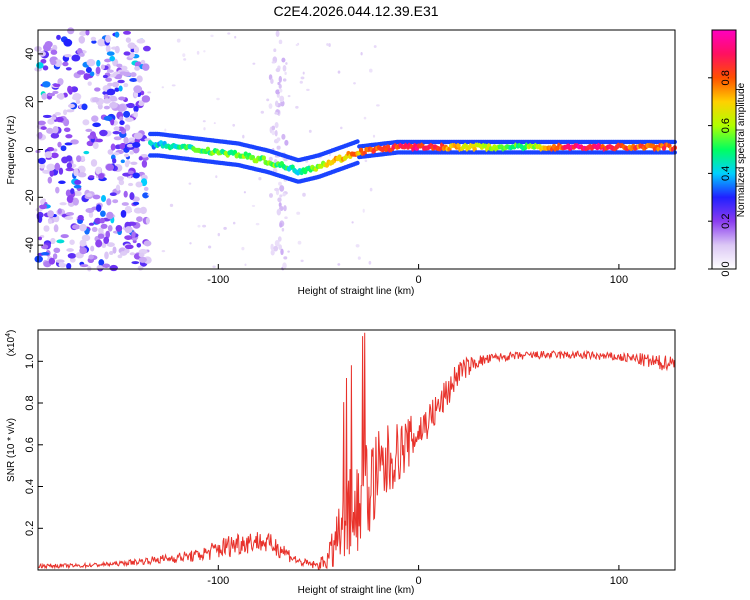  What do you see at coordinates (30, 528) in the screenshot?
I see `y-tick-label: 0.2` at bounding box center [30, 528].